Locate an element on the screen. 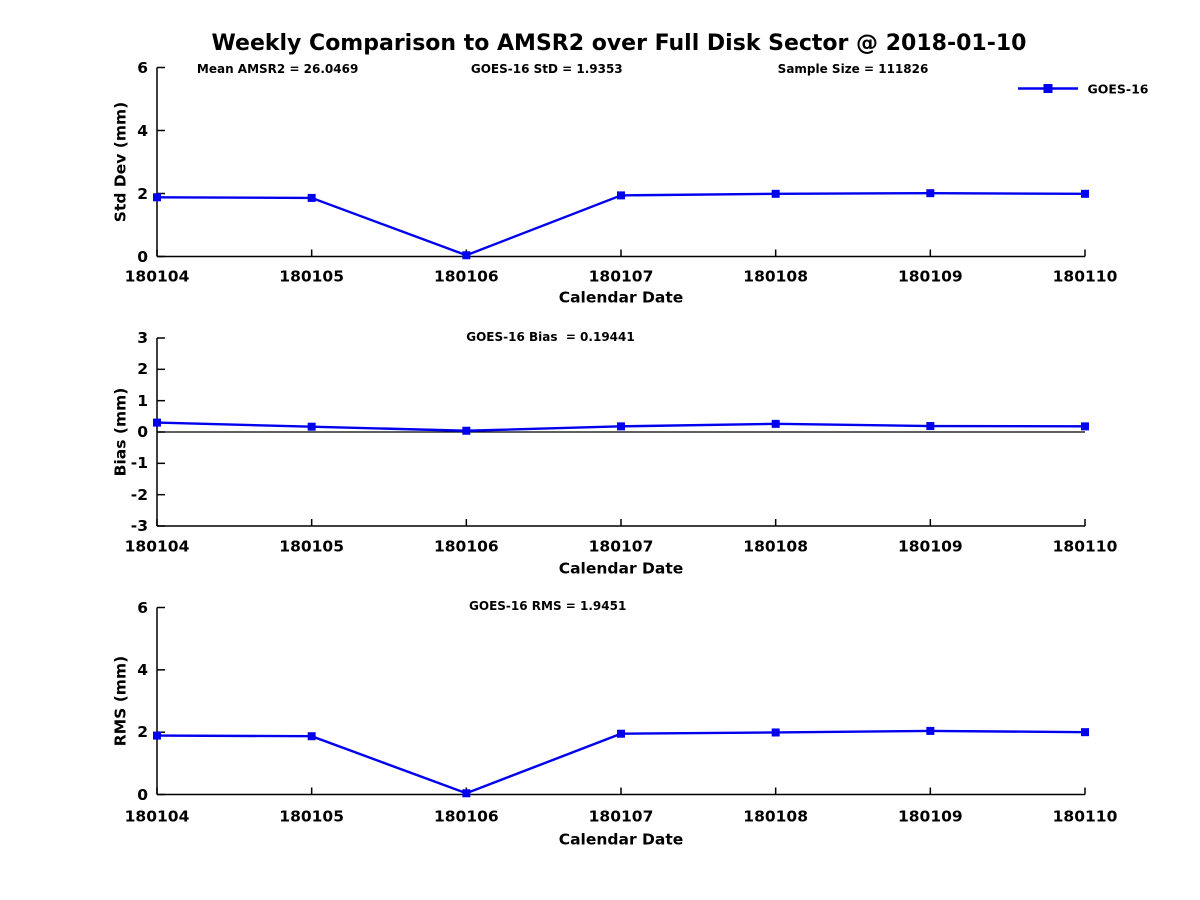 The height and width of the screenshot is (900, 1200). y-tick-label: -1 is located at coordinates (139, 463).